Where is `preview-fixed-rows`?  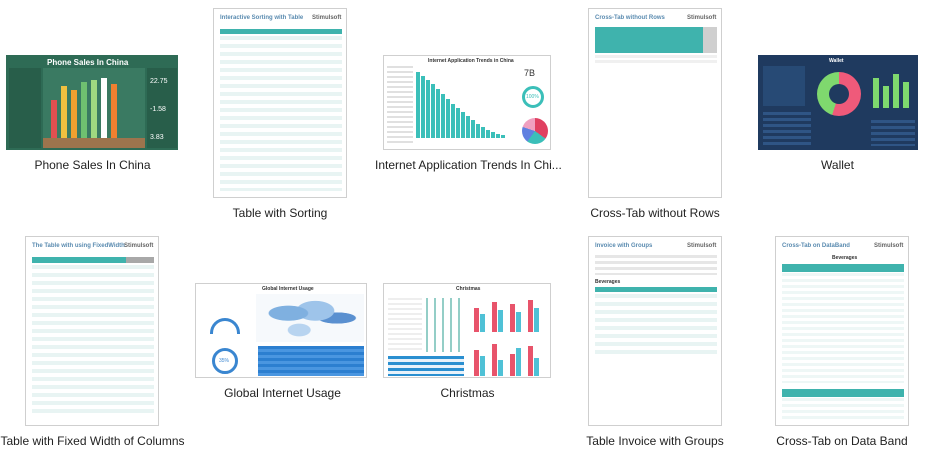 preview-fixed-rows is located at coordinates (93, 341).